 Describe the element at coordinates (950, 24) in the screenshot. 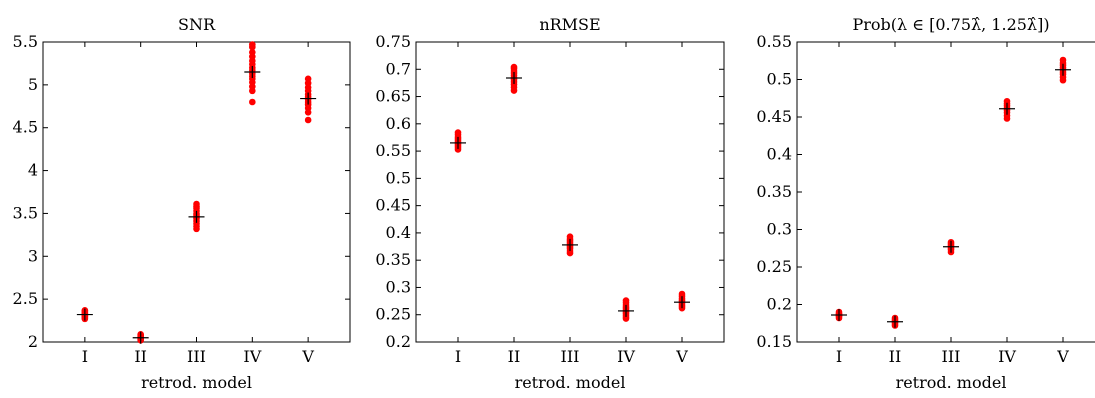

I see `chart-title: Prob(λ ∈ [0.75λ̂, 1.25λ̂])` at that location.